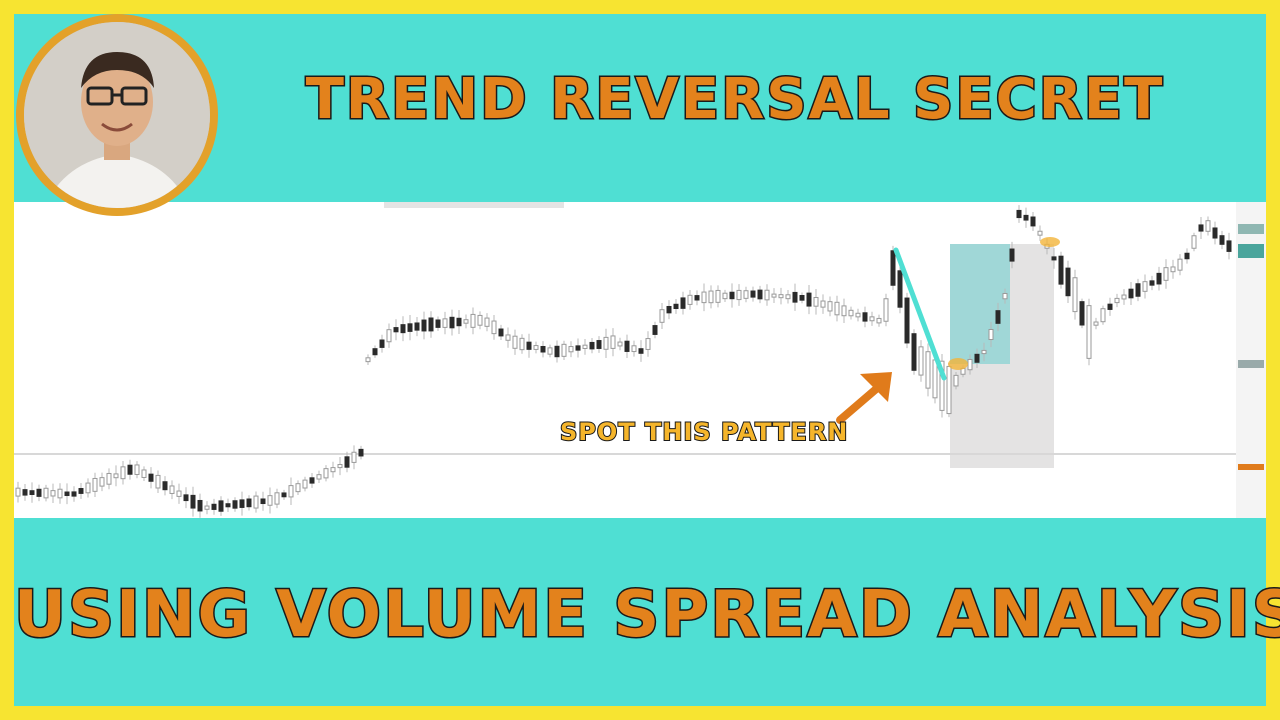  I want to click on headline-bottom: USING VOLUME SPREAD ANALYSIS, so click(646, 615).